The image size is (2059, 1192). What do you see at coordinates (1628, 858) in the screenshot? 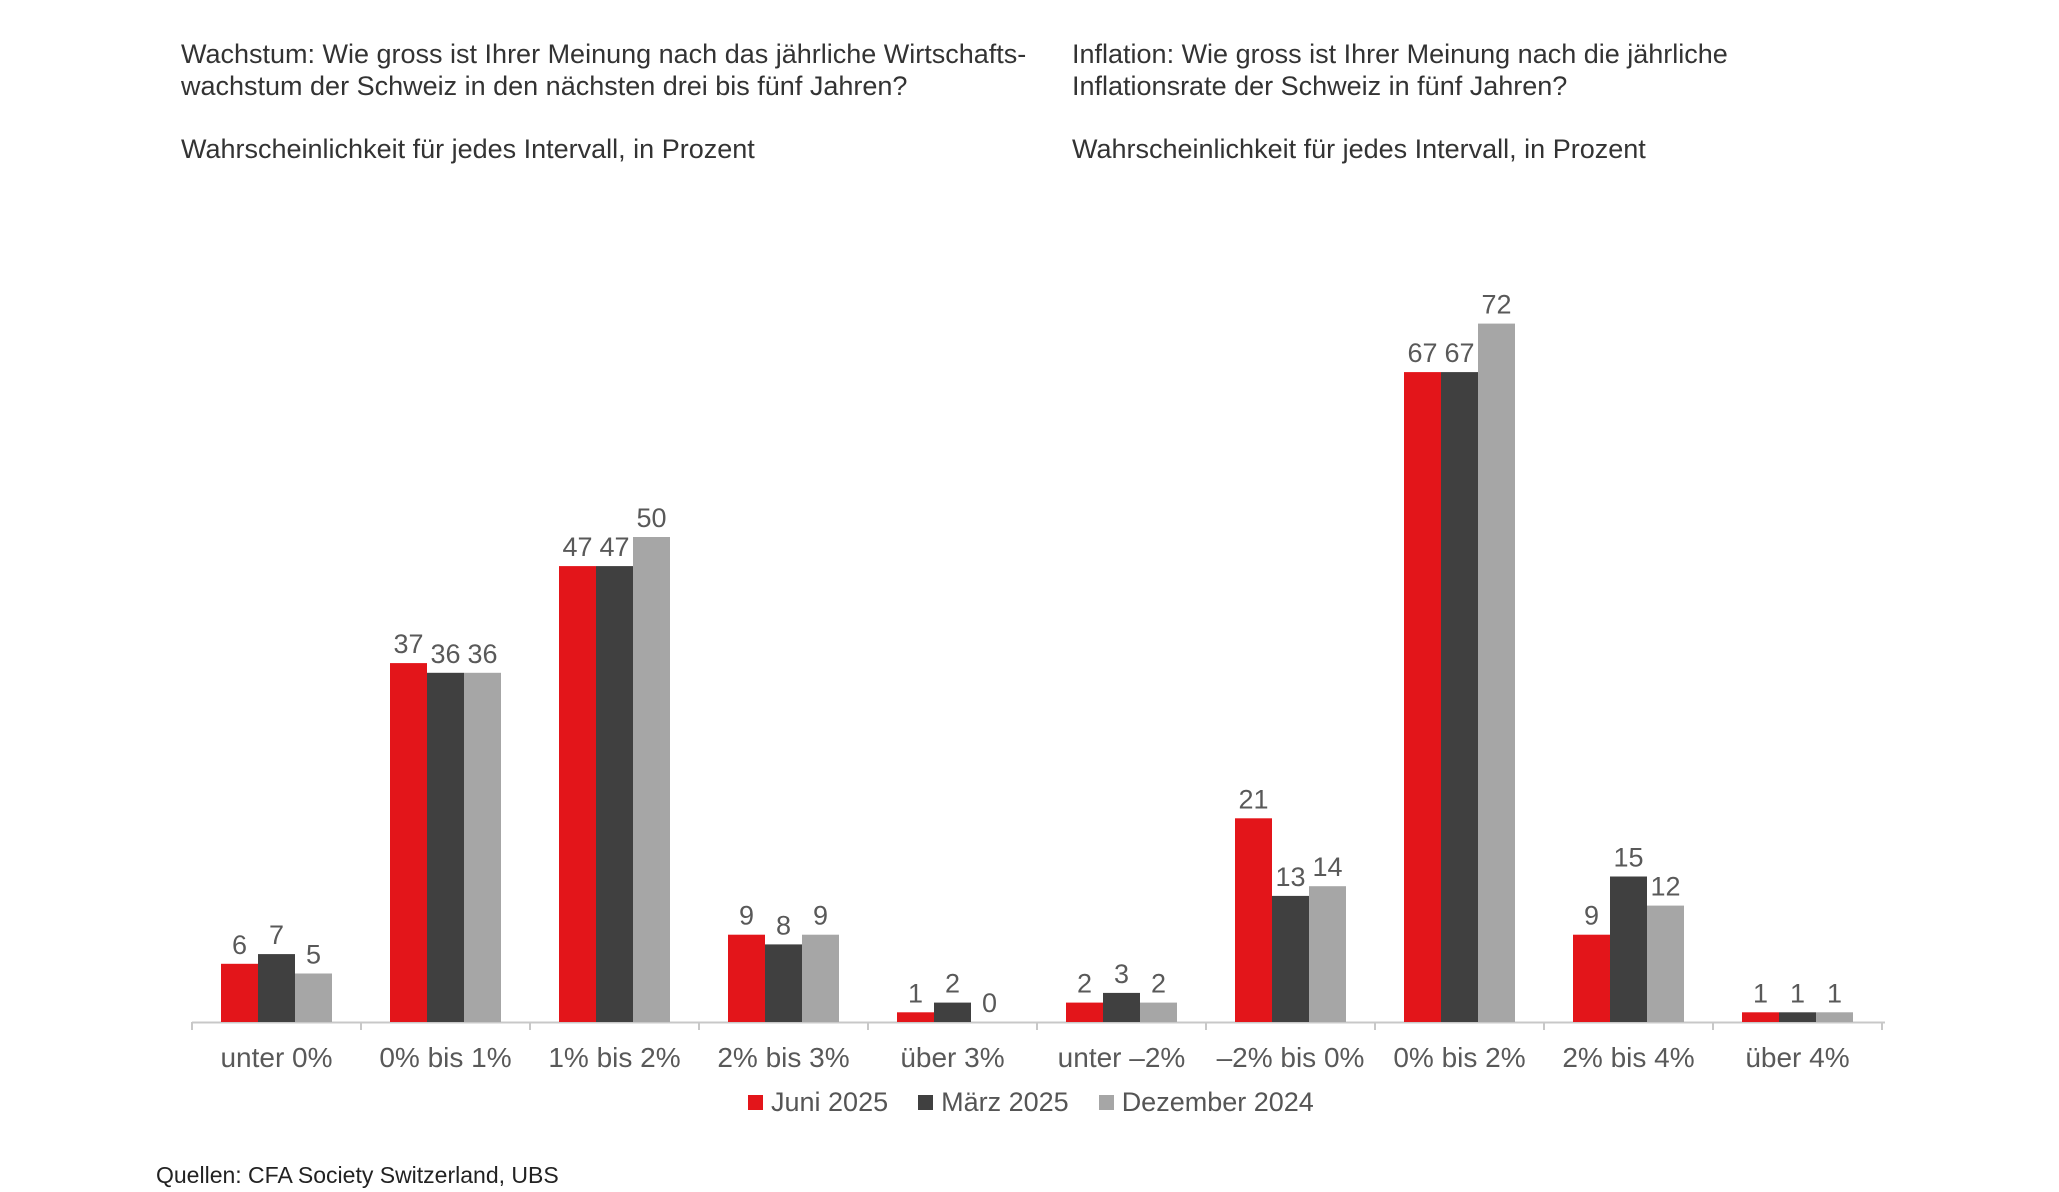
I see `data-label: 15` at bounding box center [1628, 858].